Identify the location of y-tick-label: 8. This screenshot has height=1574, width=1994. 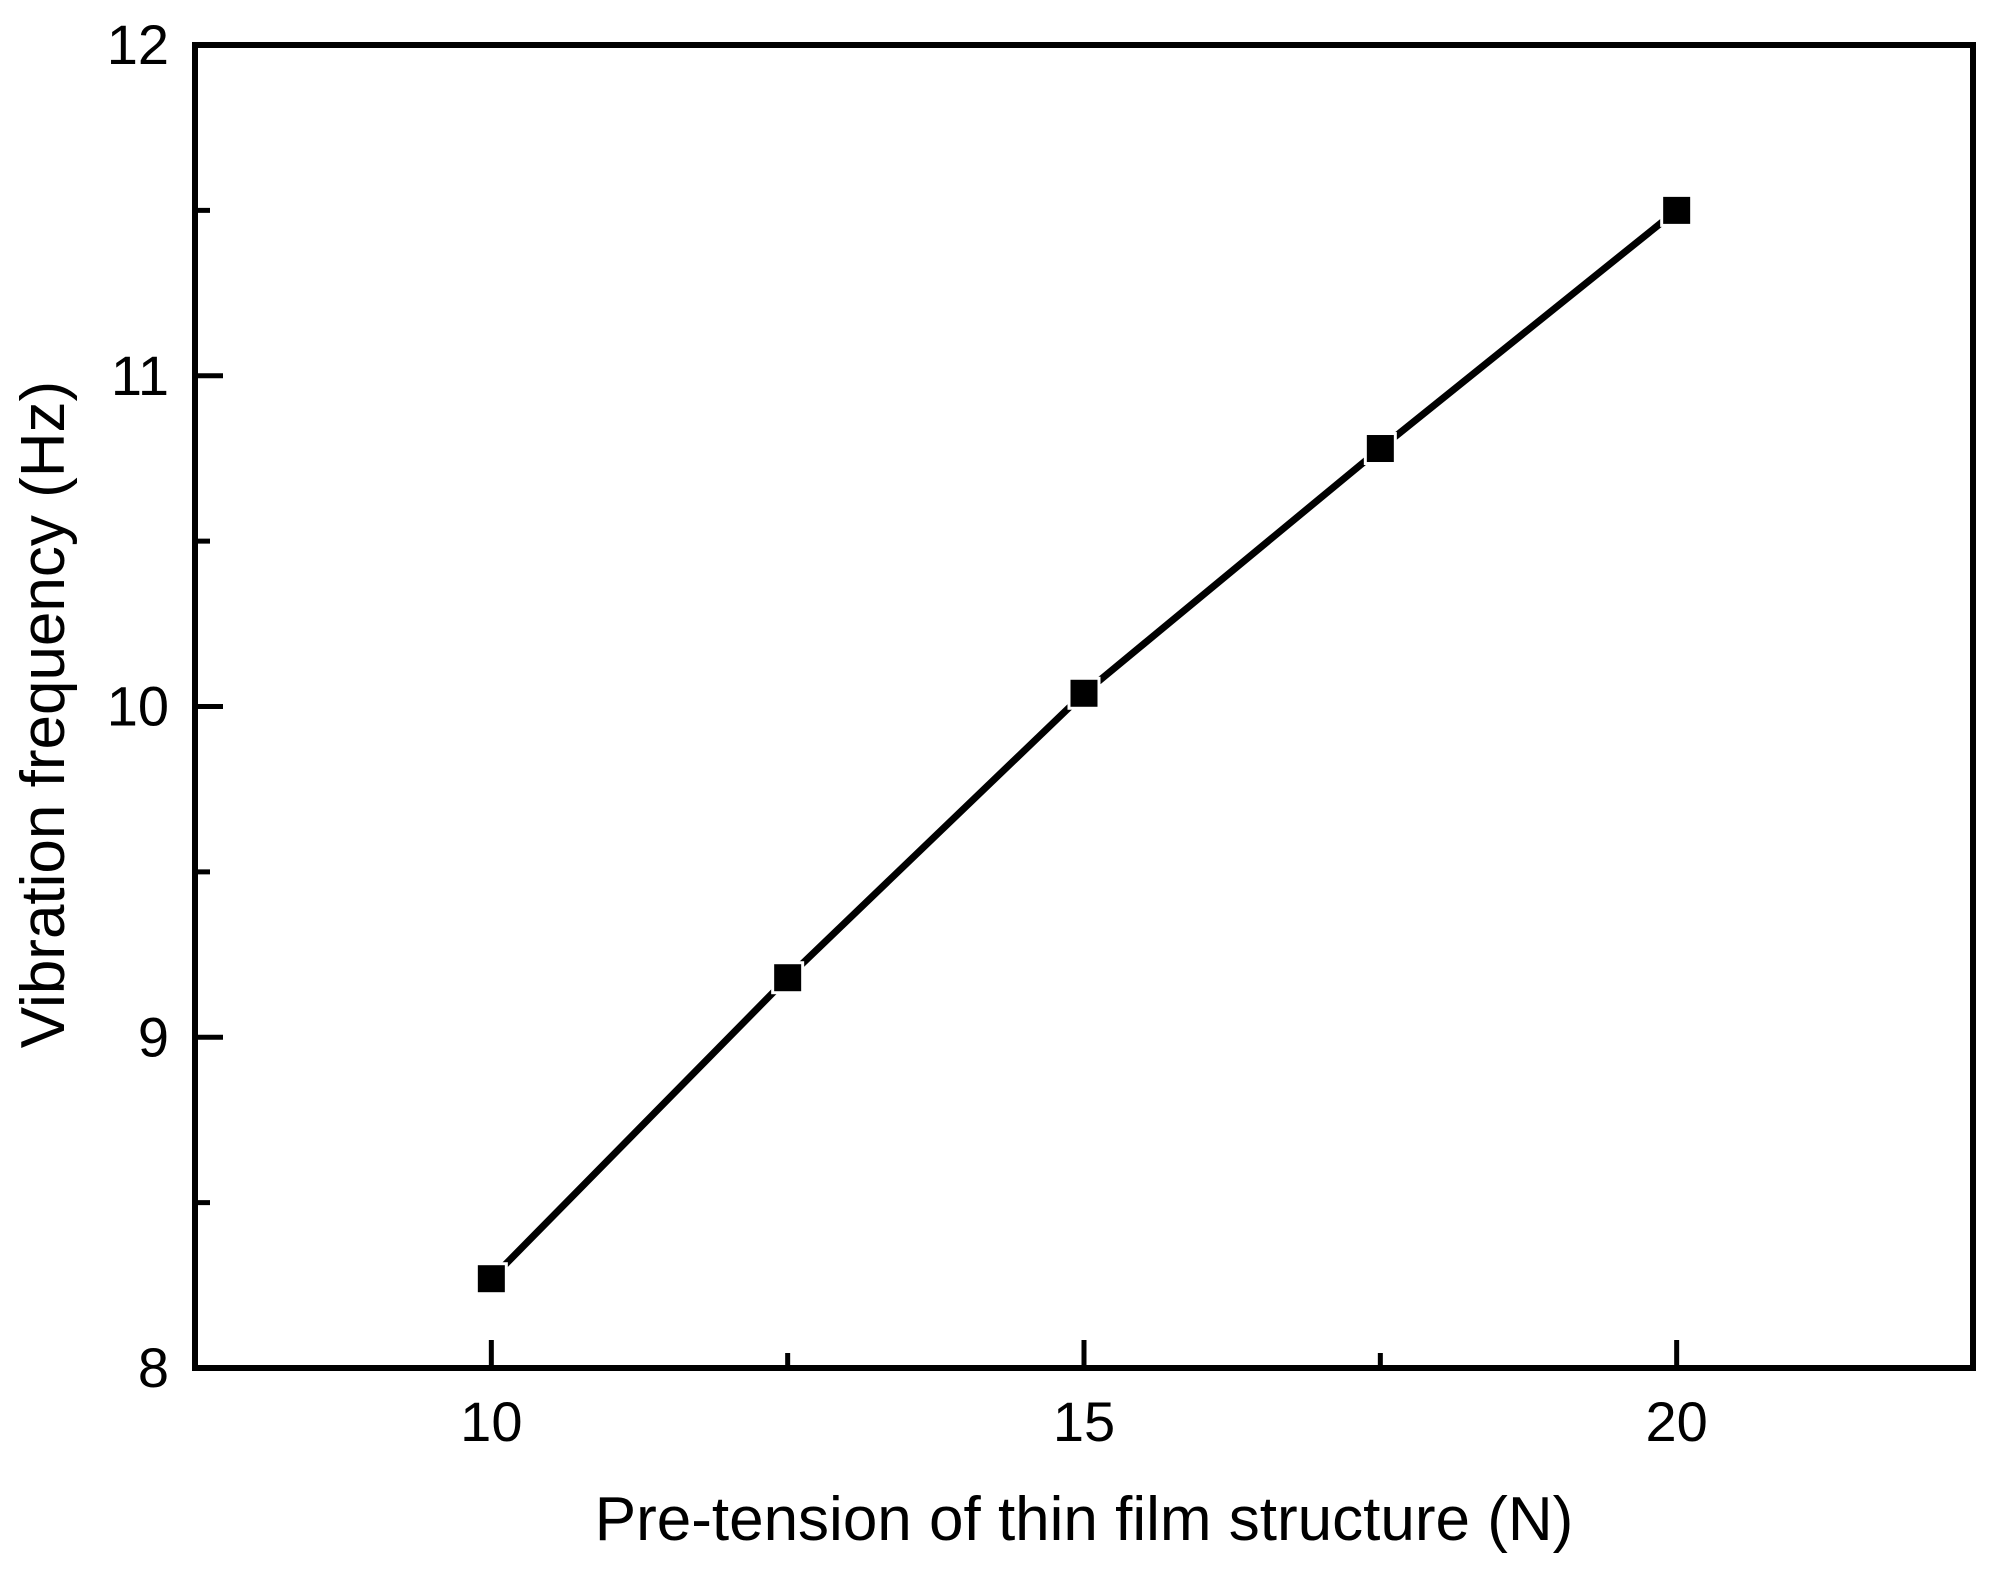
(153, 1367).